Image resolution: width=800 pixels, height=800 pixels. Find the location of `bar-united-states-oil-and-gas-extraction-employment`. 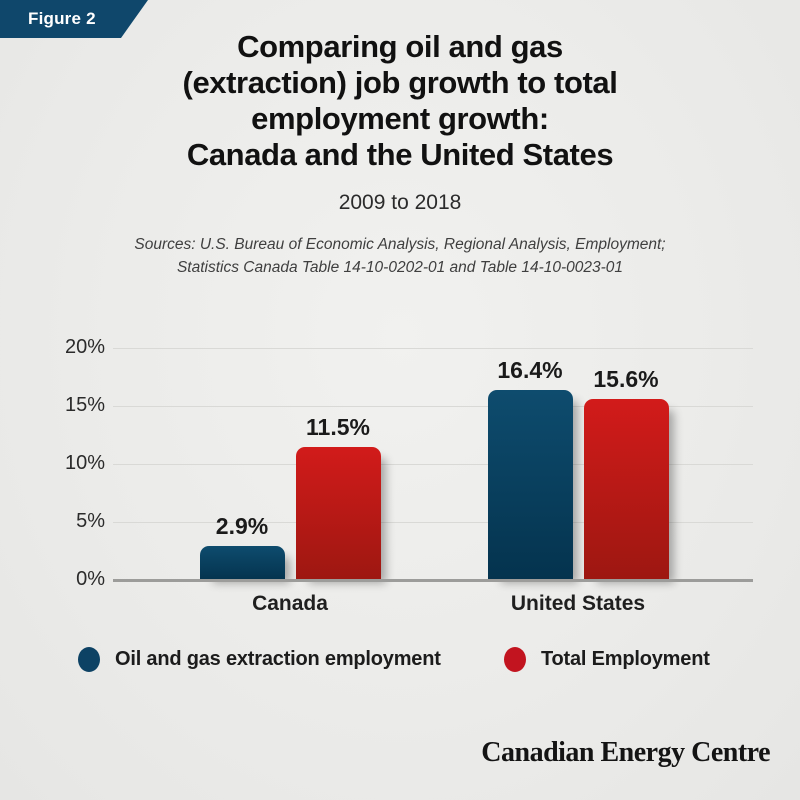

bar-united-states-oil-and-gas-extraction-employment is located at coordinates (530, 484).